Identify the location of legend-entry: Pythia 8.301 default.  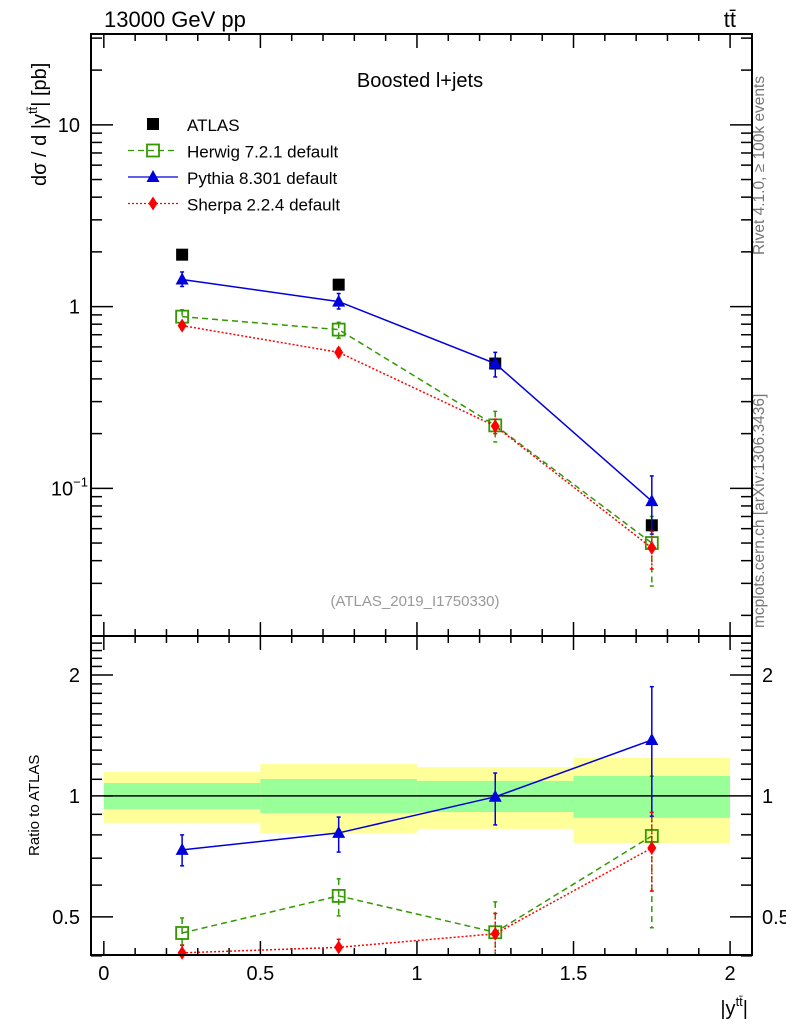
(233, 178).